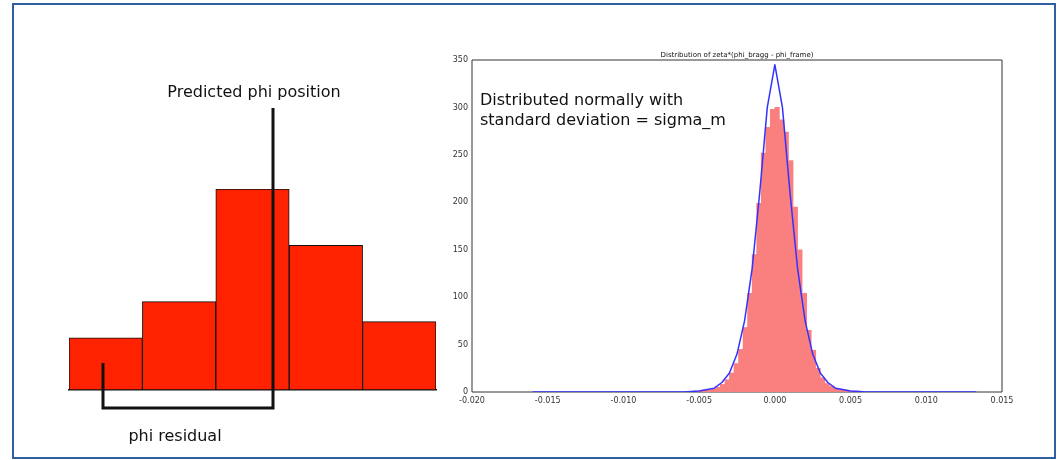  I want to click on x-tick-label: 0.015, so click(1002, 400).